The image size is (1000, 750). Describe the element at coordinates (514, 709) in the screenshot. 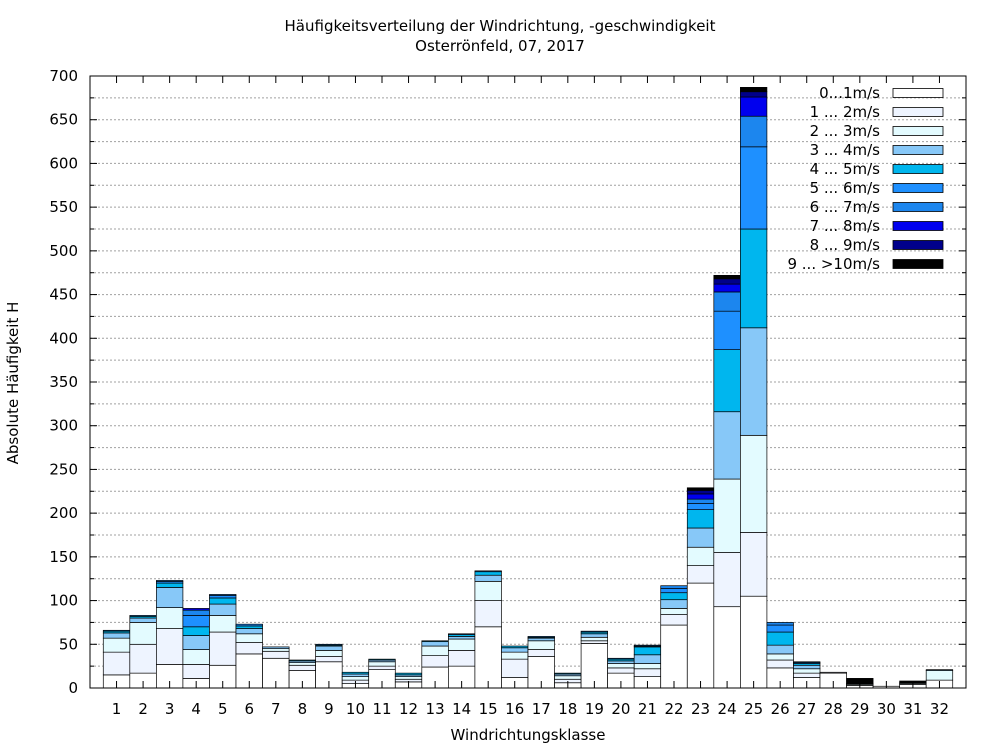

I see `x-tick-label: 16` at that location.